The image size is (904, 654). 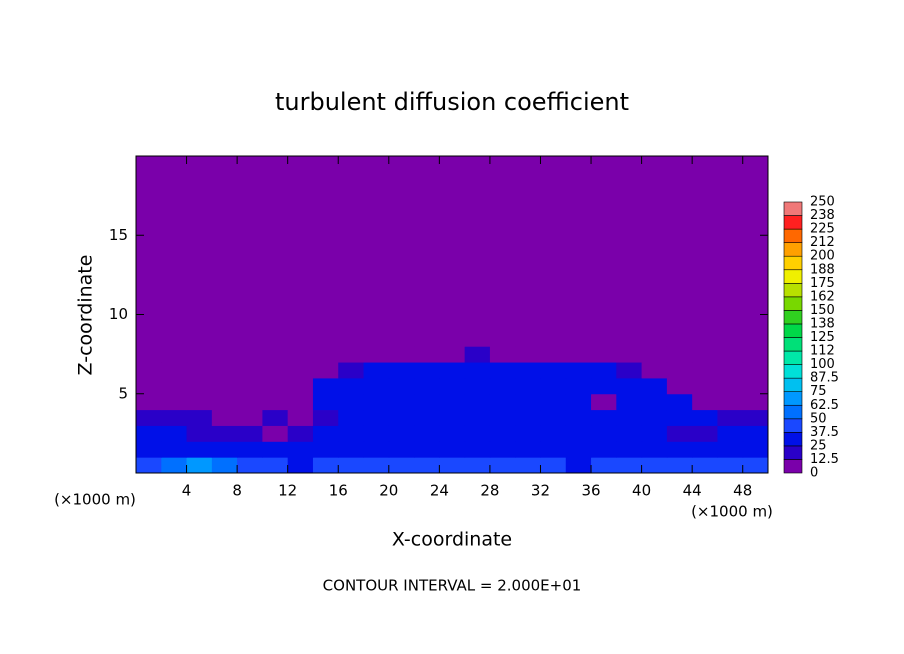 I want to click on colorbar-label: 125, so click(x=822, y=337).